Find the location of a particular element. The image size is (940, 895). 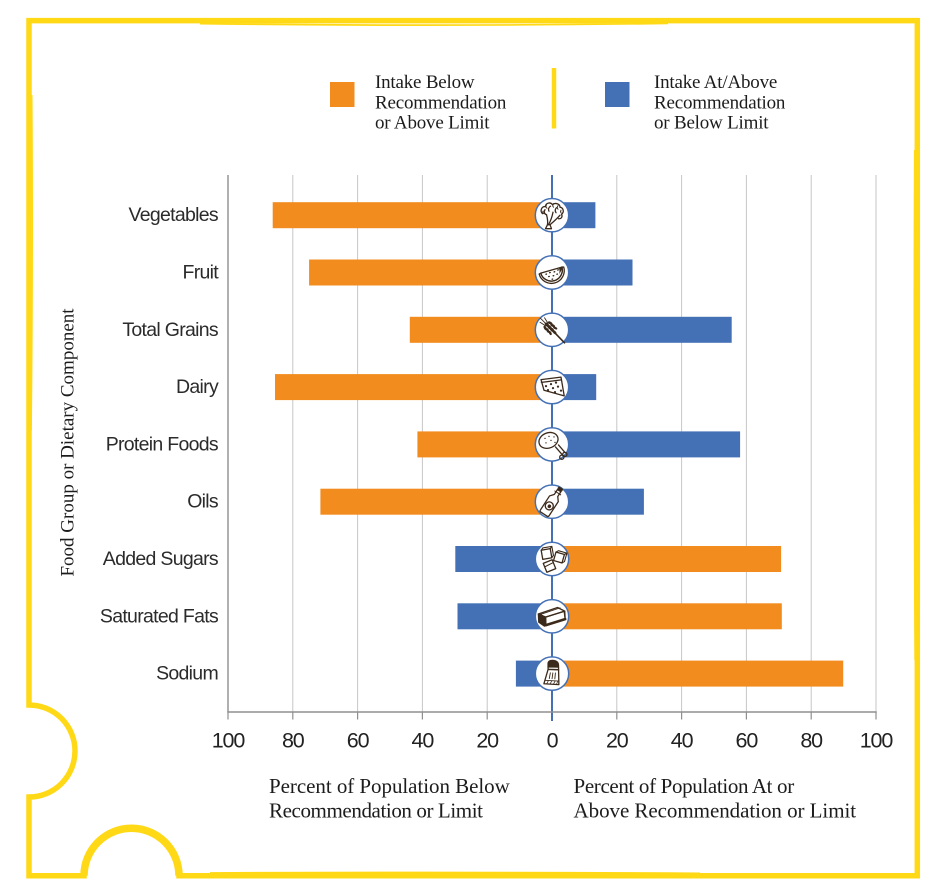

svg-text: Sodium is located at coordinates (187, 674).